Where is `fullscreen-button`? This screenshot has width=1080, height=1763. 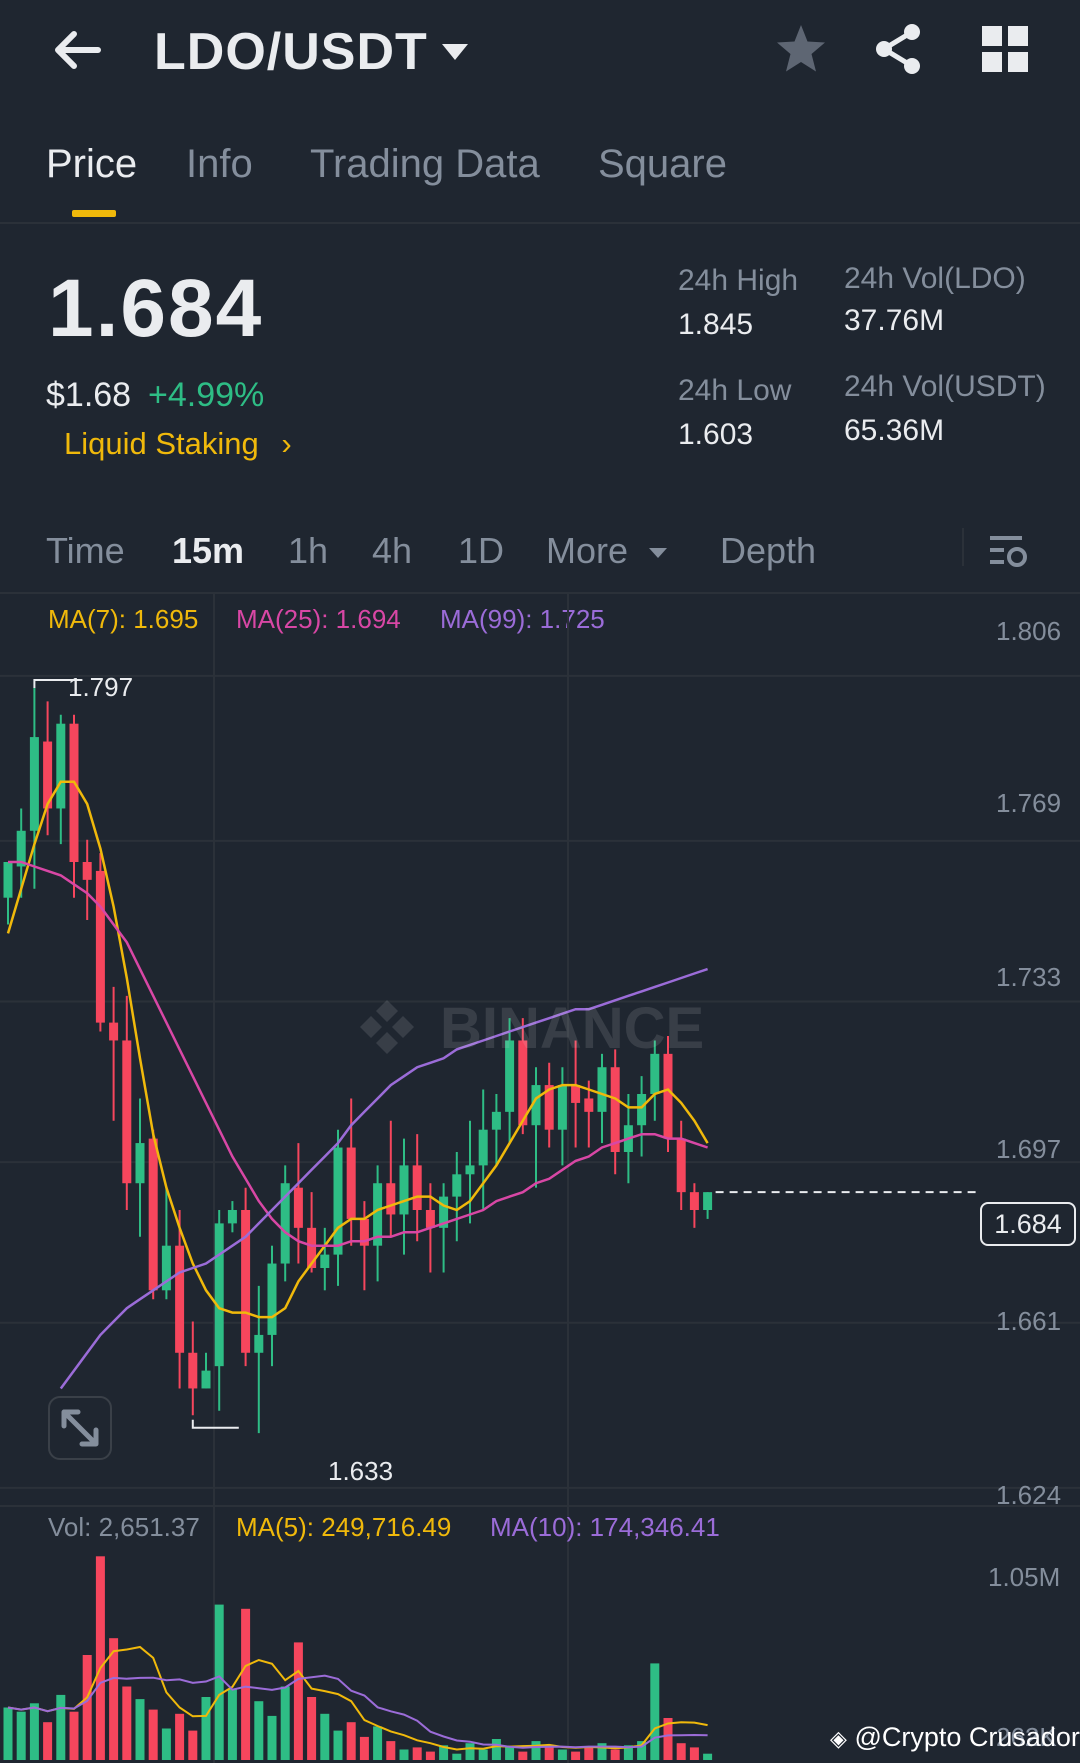
fullscreen-button is located at coordinates (80, 1428).